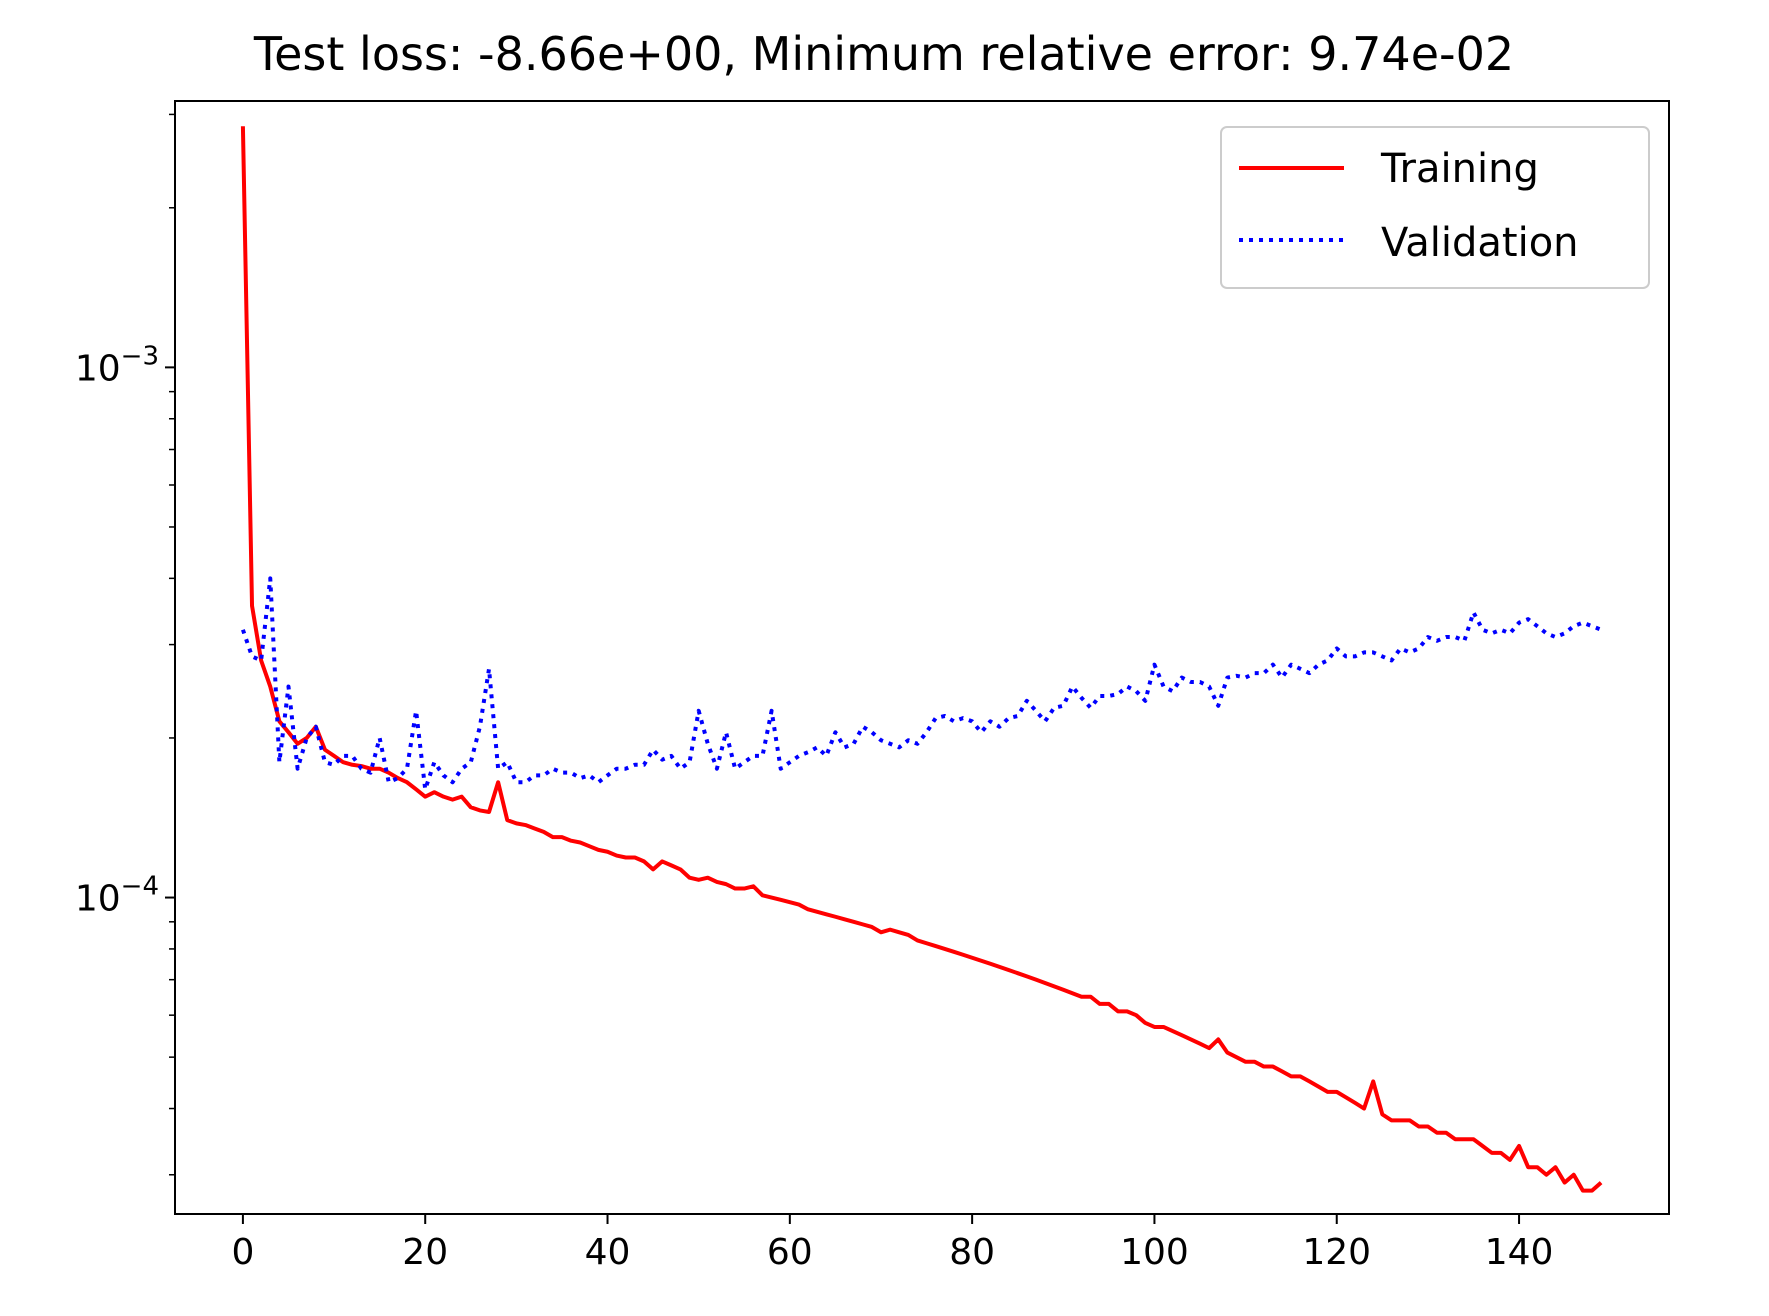  Describe the element at coordinates (1435, 207) in the screenshot. I see `legend: Training Validation` at that location.